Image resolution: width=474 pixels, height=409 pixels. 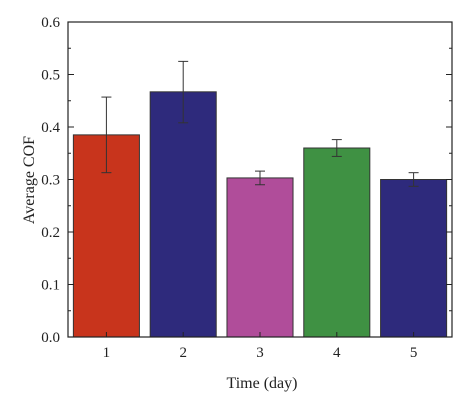 What do you see at coordinates (414, 353) in the screenshot?
I see `x-tick-label-5: 5` at bounding box center [414, 353].